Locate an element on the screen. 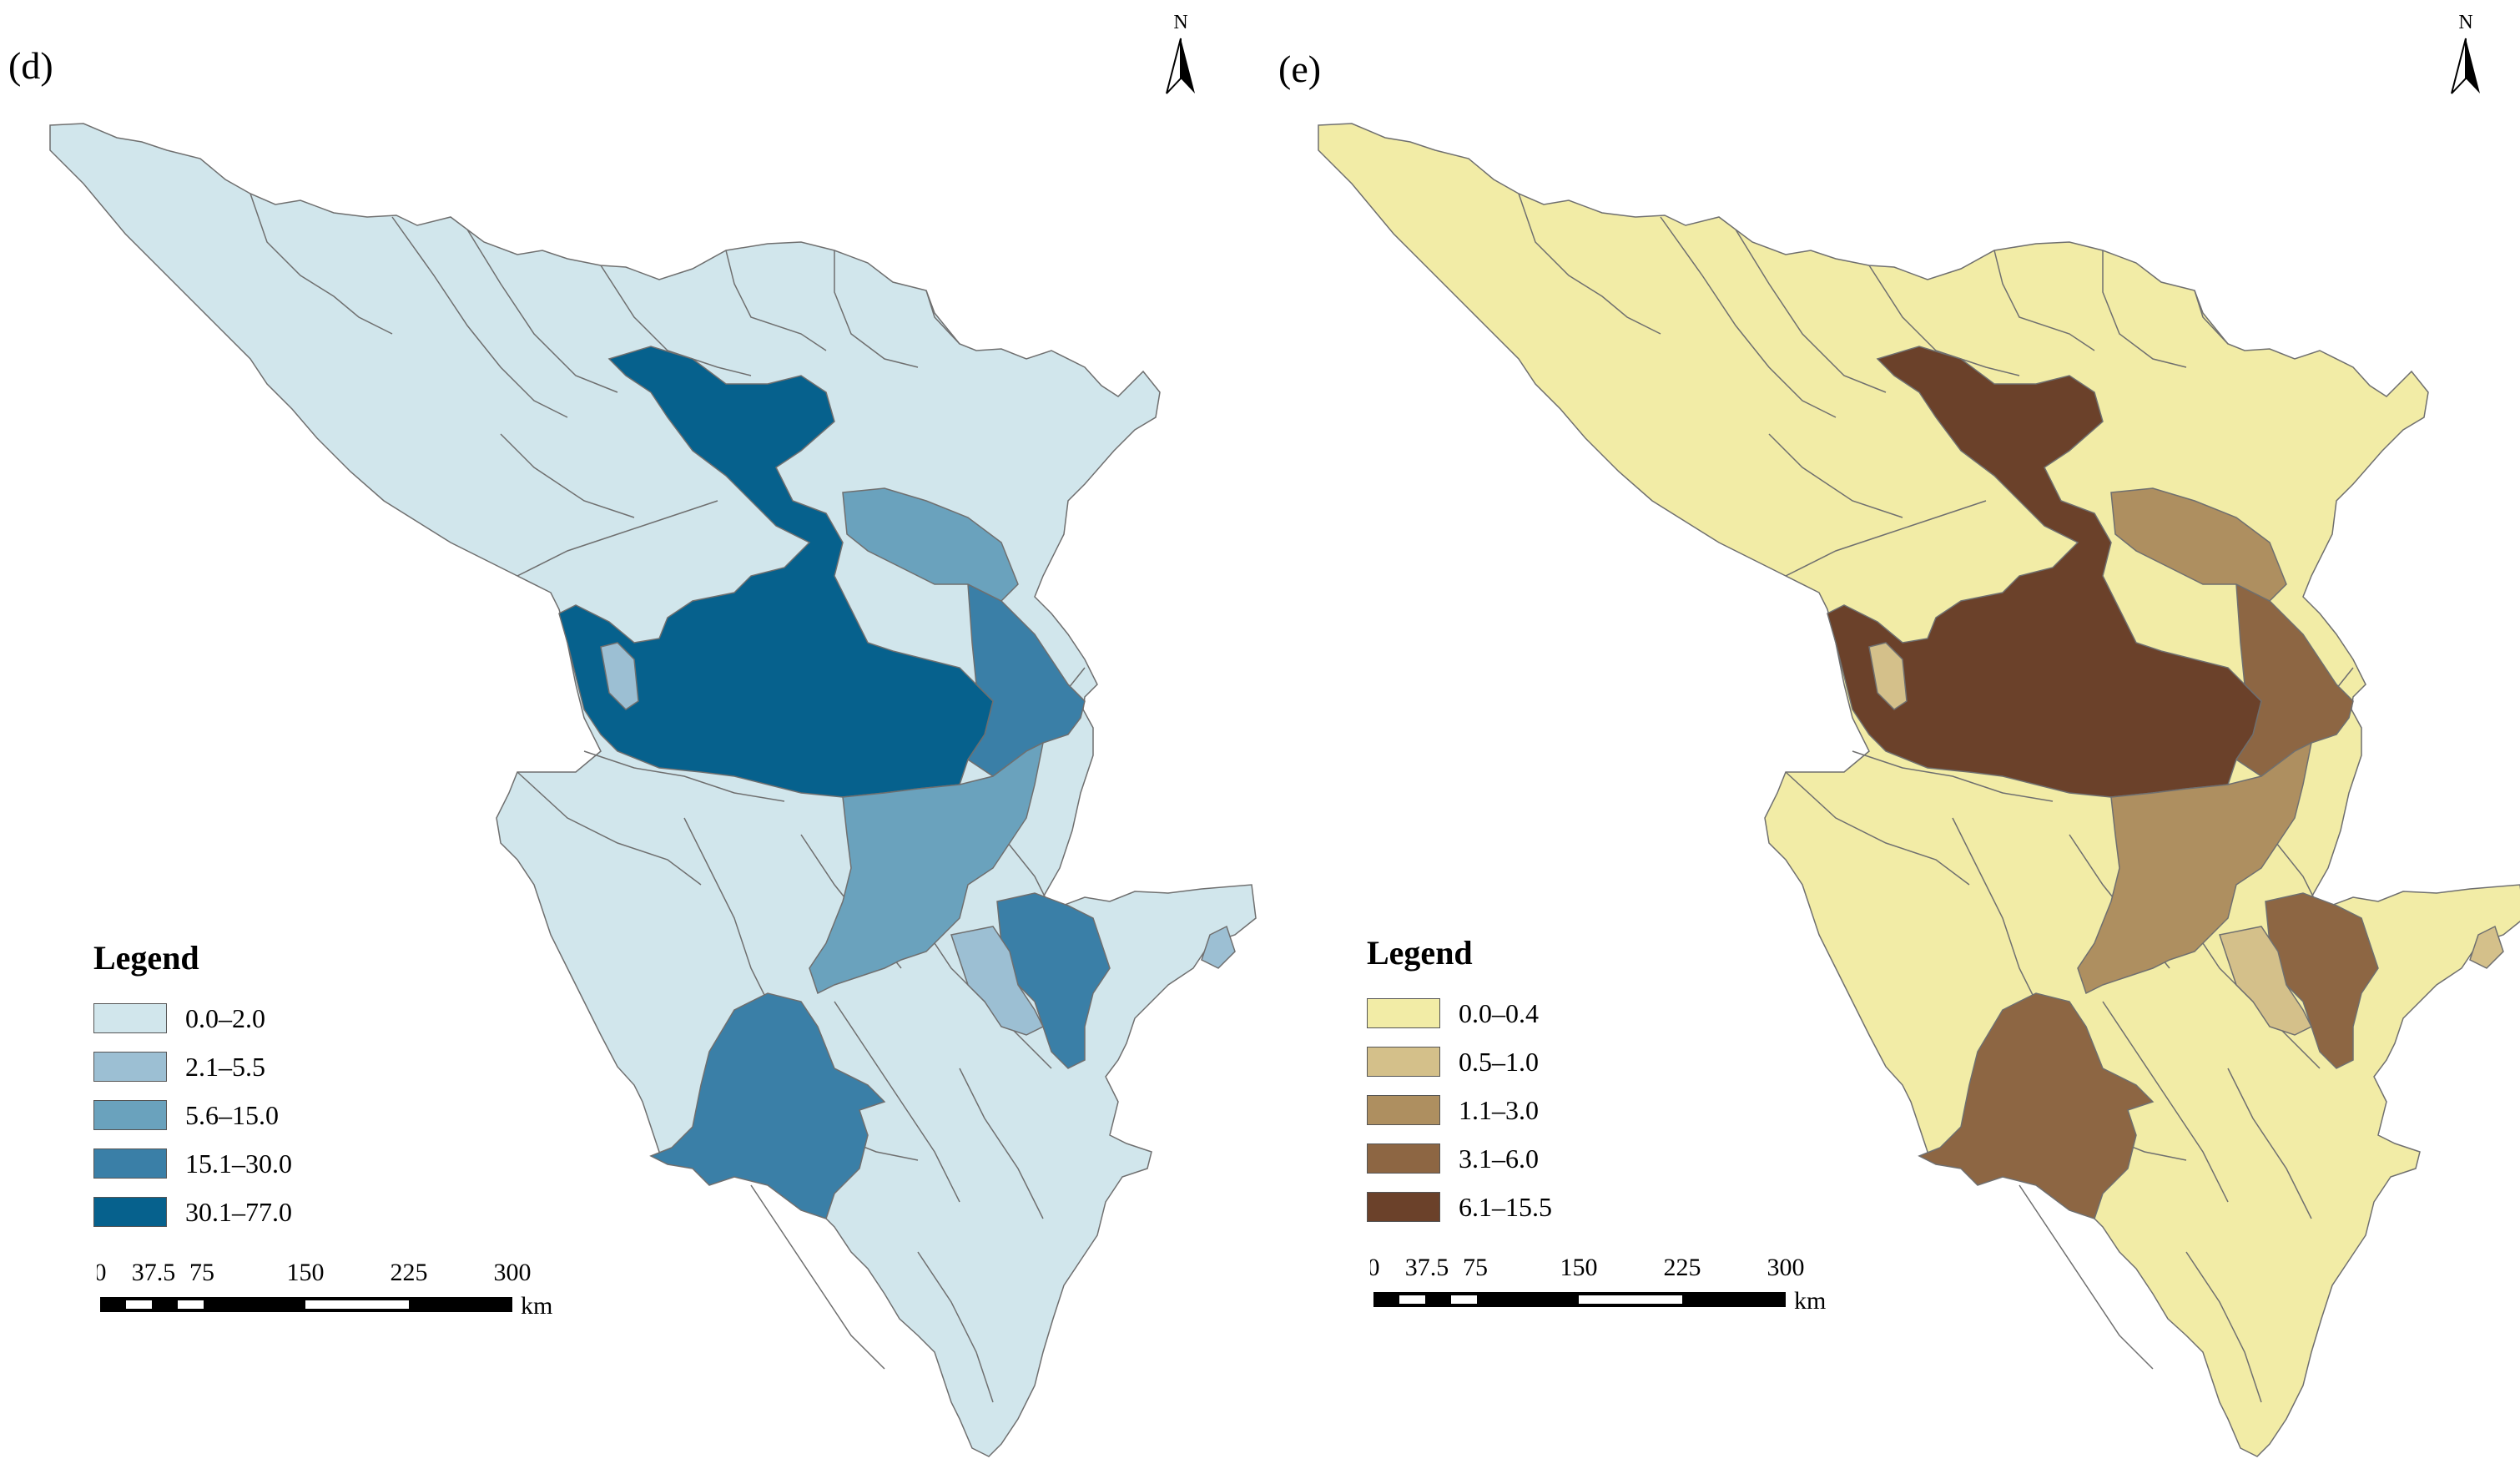 The height and width of the screenshot is (1469, 2520). legend-item: 30.1–77.0 is located at coordinates (192, 1212).